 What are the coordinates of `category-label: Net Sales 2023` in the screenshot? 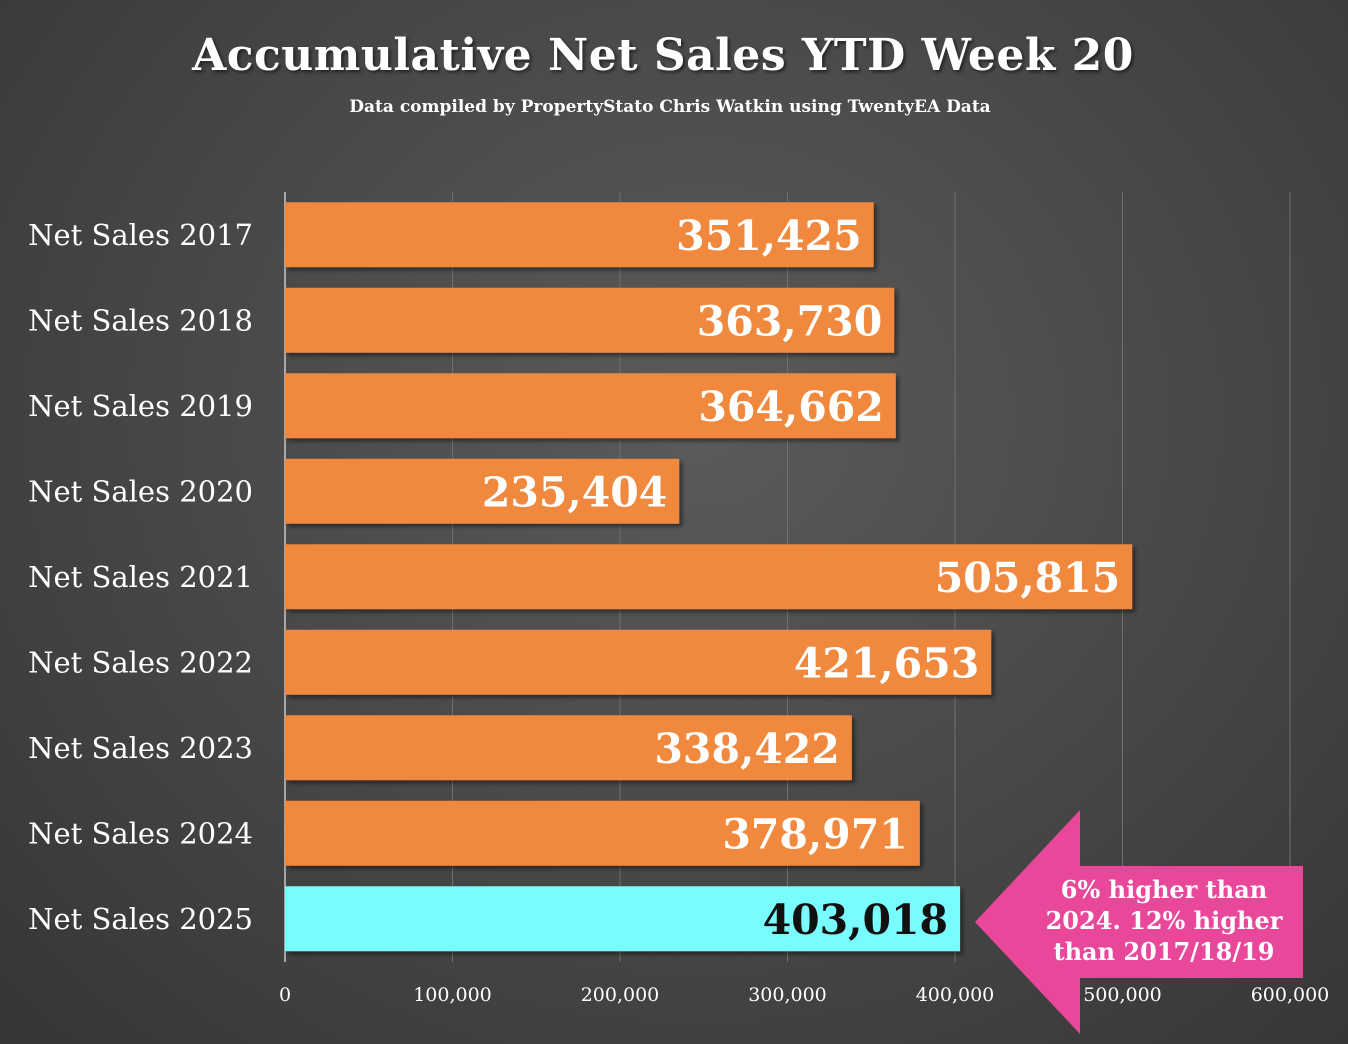 It's located at (140, 748).